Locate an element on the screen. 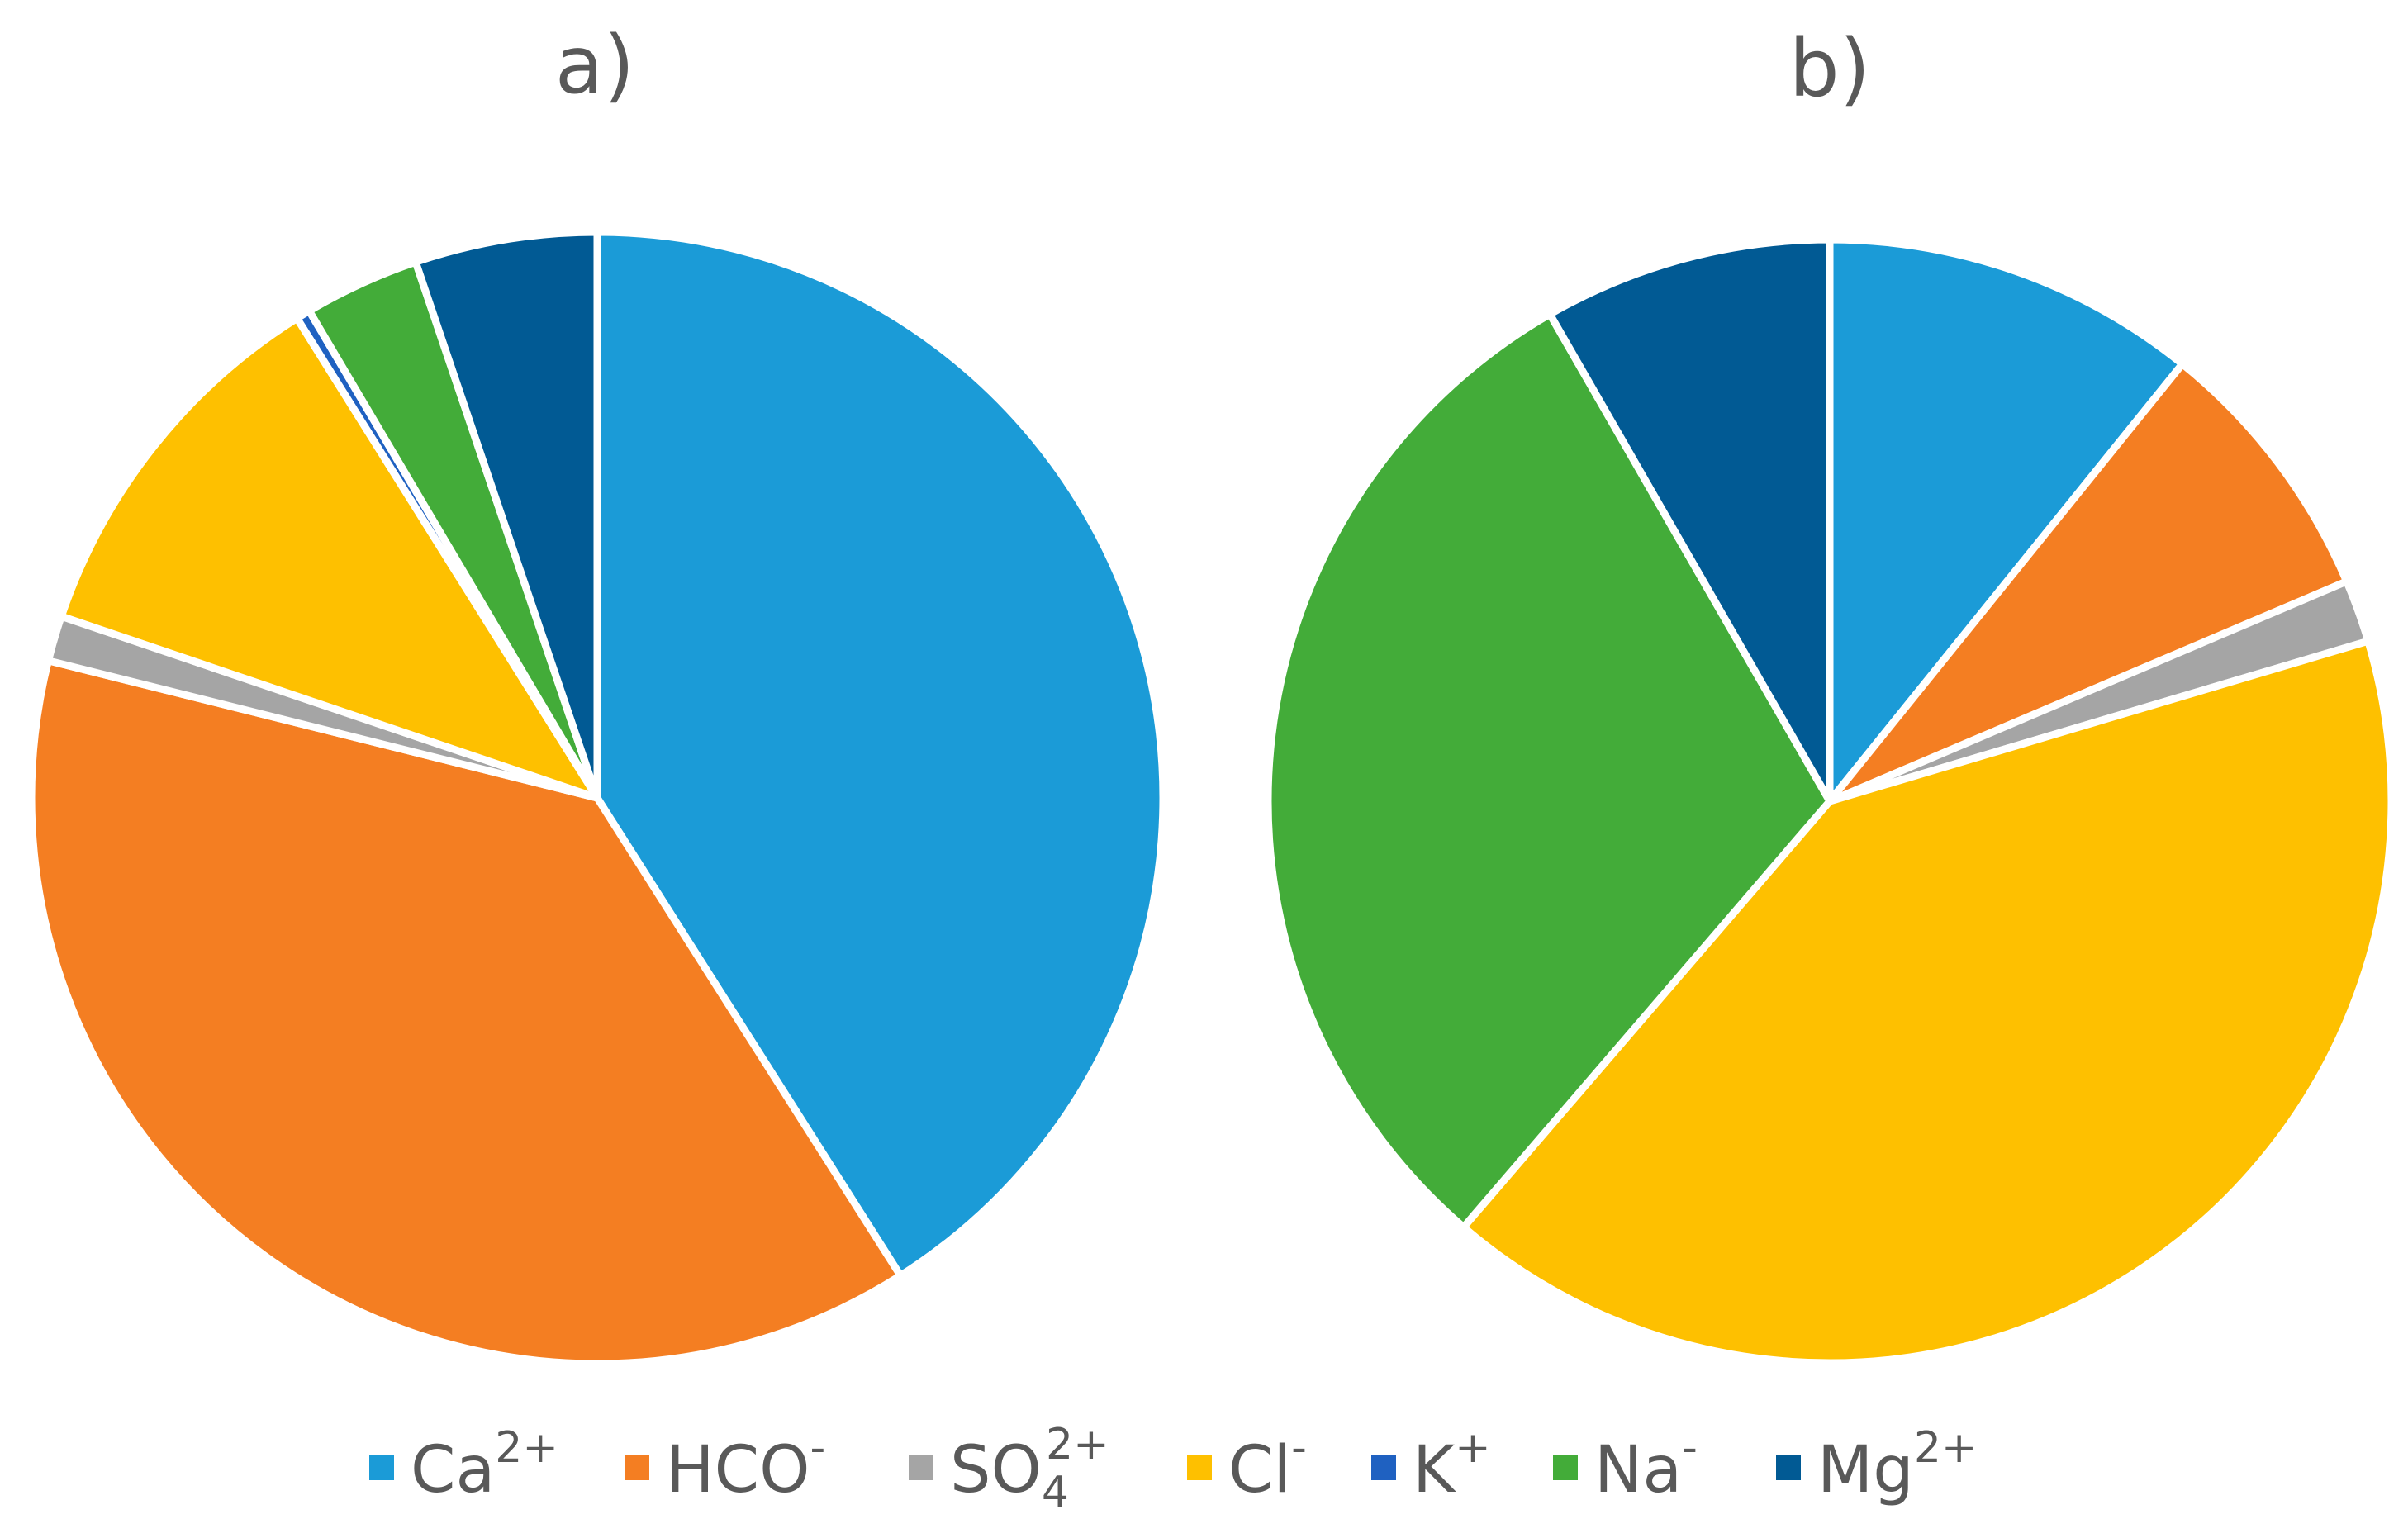  chart-a-title: a) is located at coordinates (594, 65).